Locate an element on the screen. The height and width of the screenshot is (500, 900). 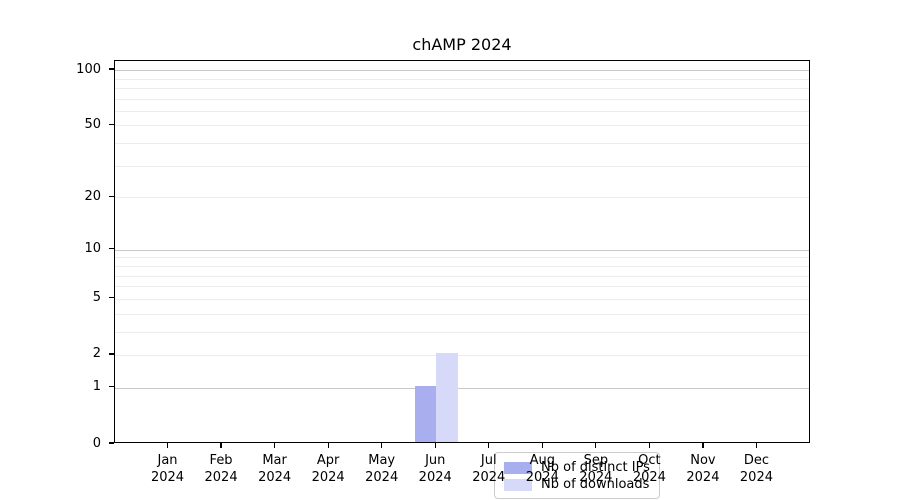
legend: Nb of distinct IPs Nb of downloads is located at coordinates (577, 475).